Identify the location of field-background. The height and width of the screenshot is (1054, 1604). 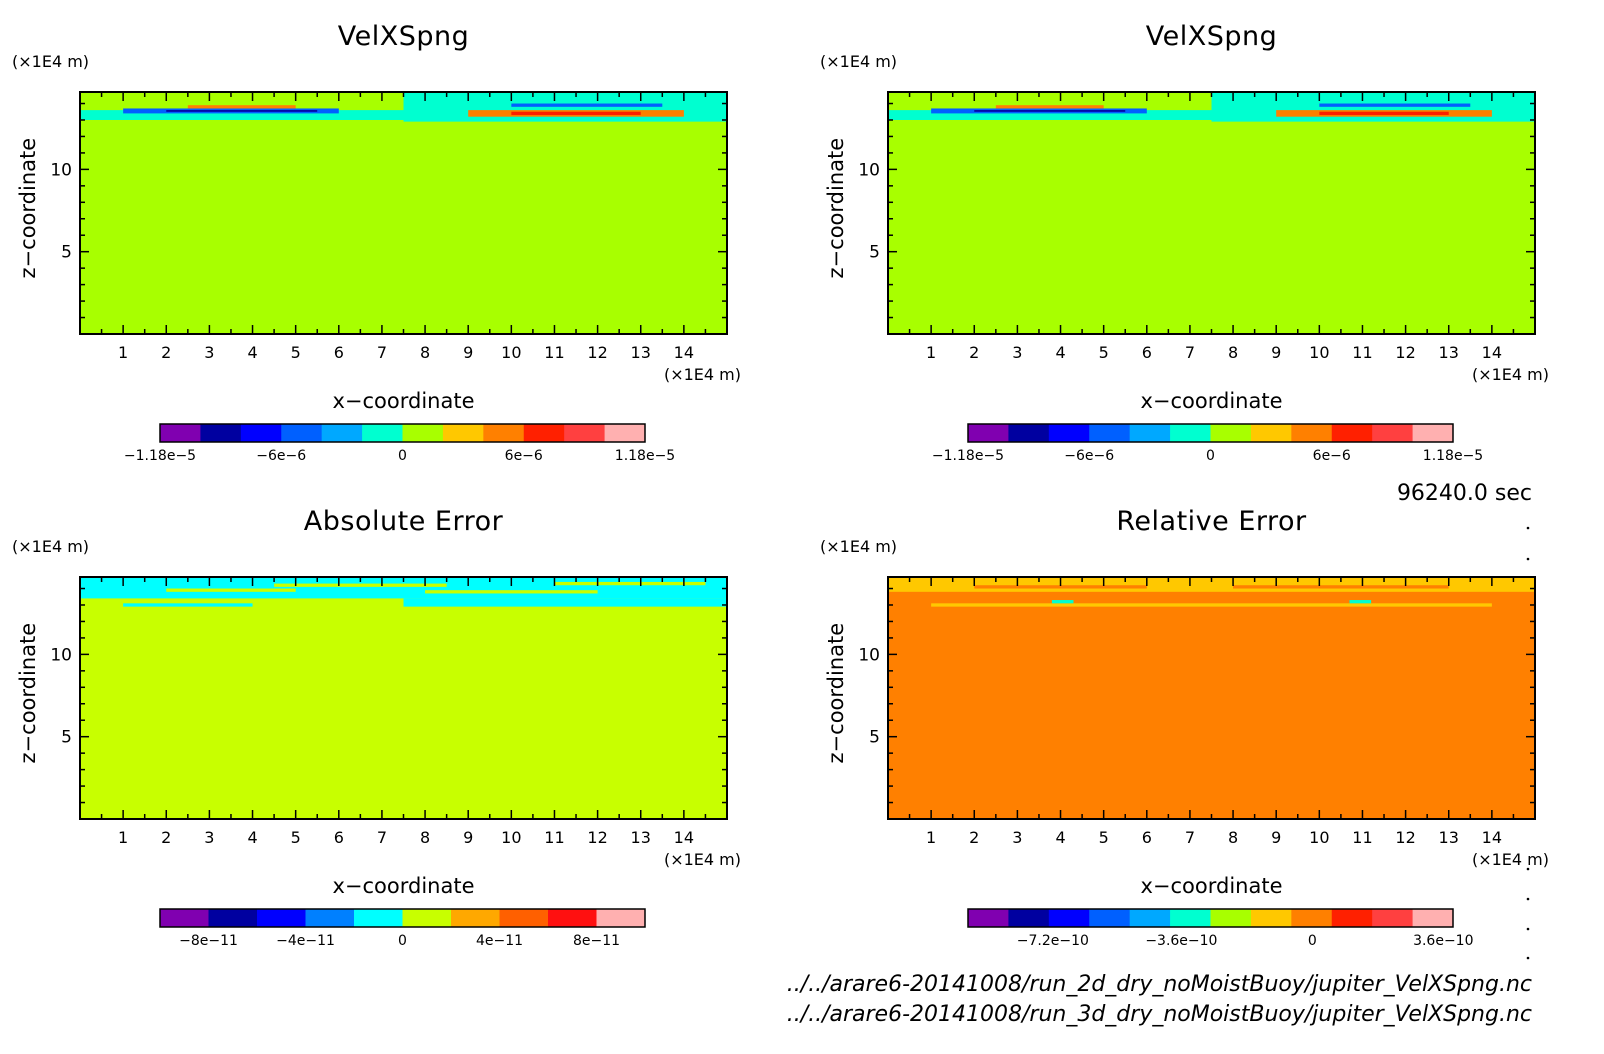
(403, 213).